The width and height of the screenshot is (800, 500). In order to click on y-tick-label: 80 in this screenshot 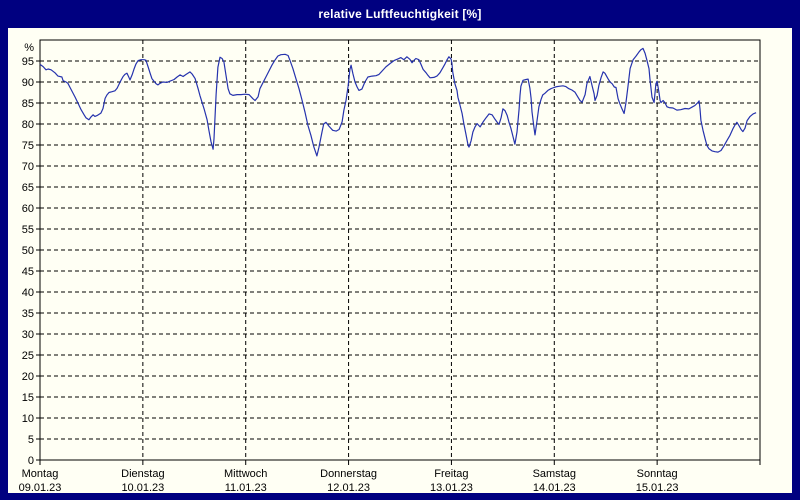, I will do `click(28, 125)`.